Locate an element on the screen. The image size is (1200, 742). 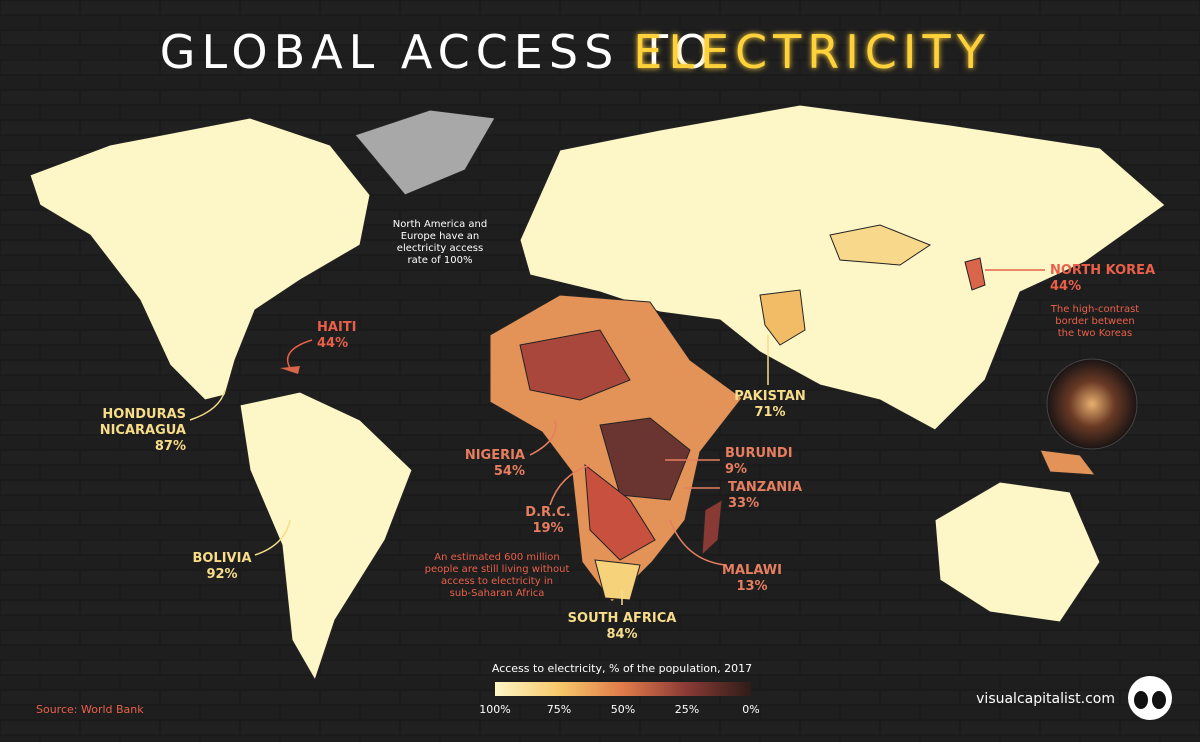
pakistan is located at coordinates (782, 317).